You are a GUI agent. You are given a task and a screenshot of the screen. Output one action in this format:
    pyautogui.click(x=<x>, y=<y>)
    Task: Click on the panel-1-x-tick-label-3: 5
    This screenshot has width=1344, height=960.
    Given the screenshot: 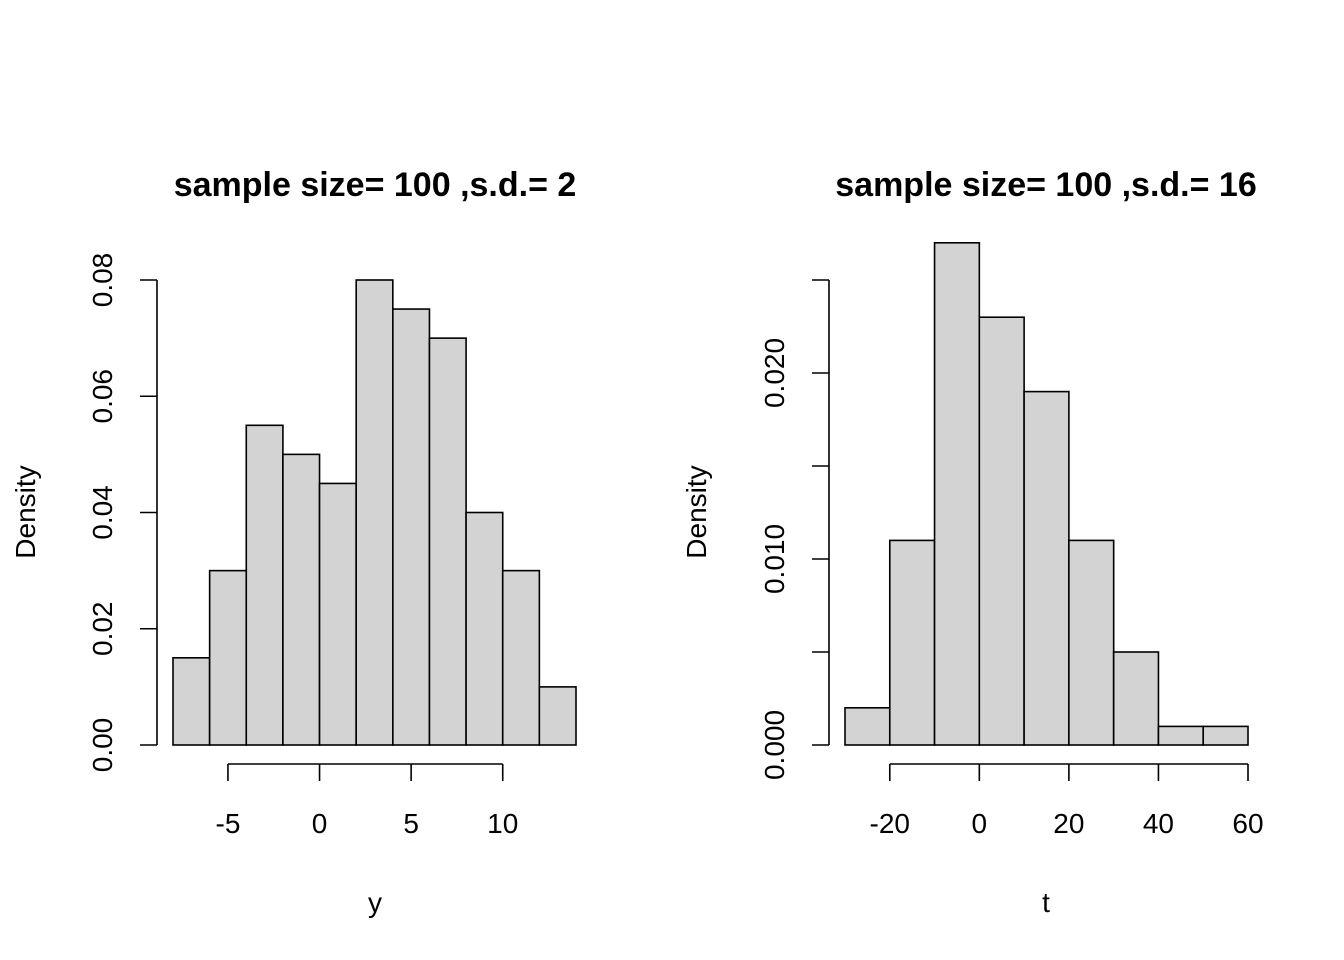 What is the action you would take?
    pyautogui.click(x=411, y=823)
    